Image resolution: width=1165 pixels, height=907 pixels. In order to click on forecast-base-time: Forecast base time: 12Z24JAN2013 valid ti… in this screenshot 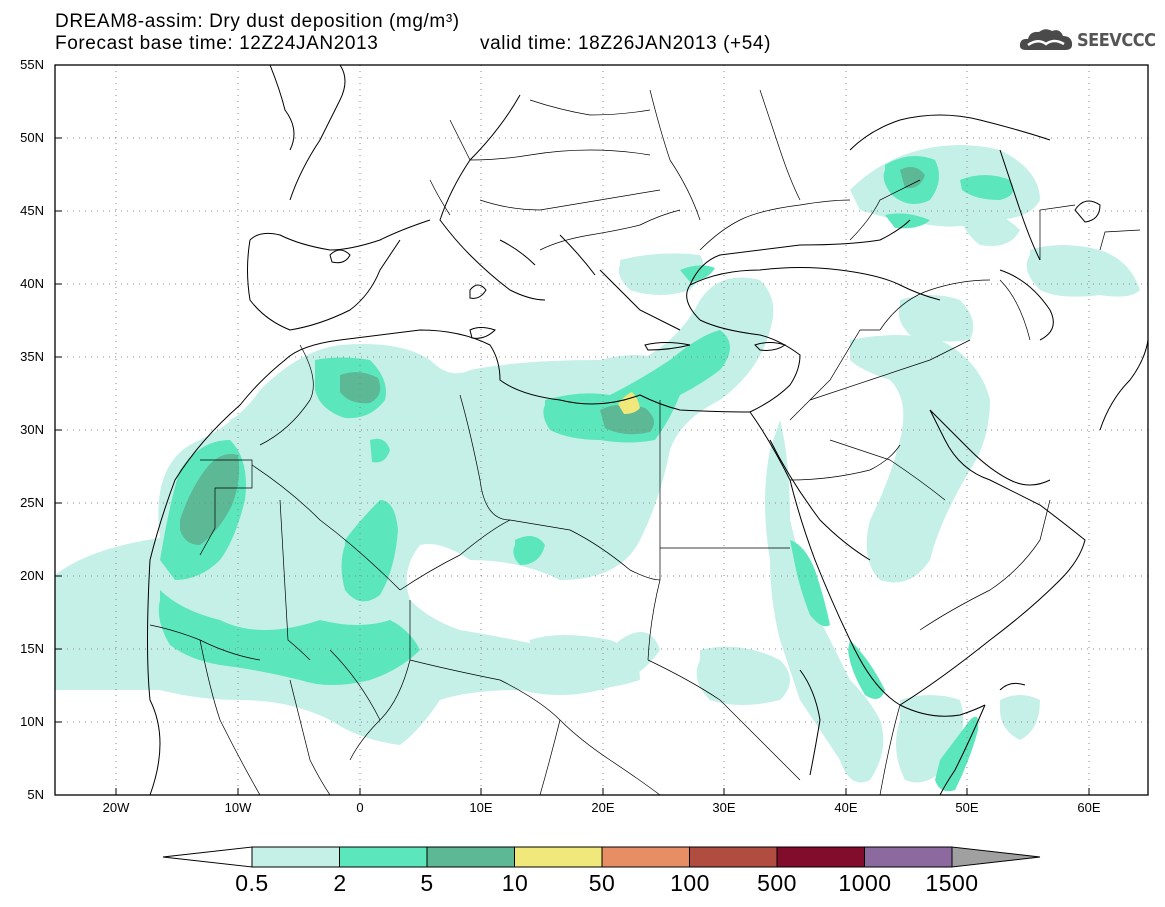, I will do `click(412, 43)`.